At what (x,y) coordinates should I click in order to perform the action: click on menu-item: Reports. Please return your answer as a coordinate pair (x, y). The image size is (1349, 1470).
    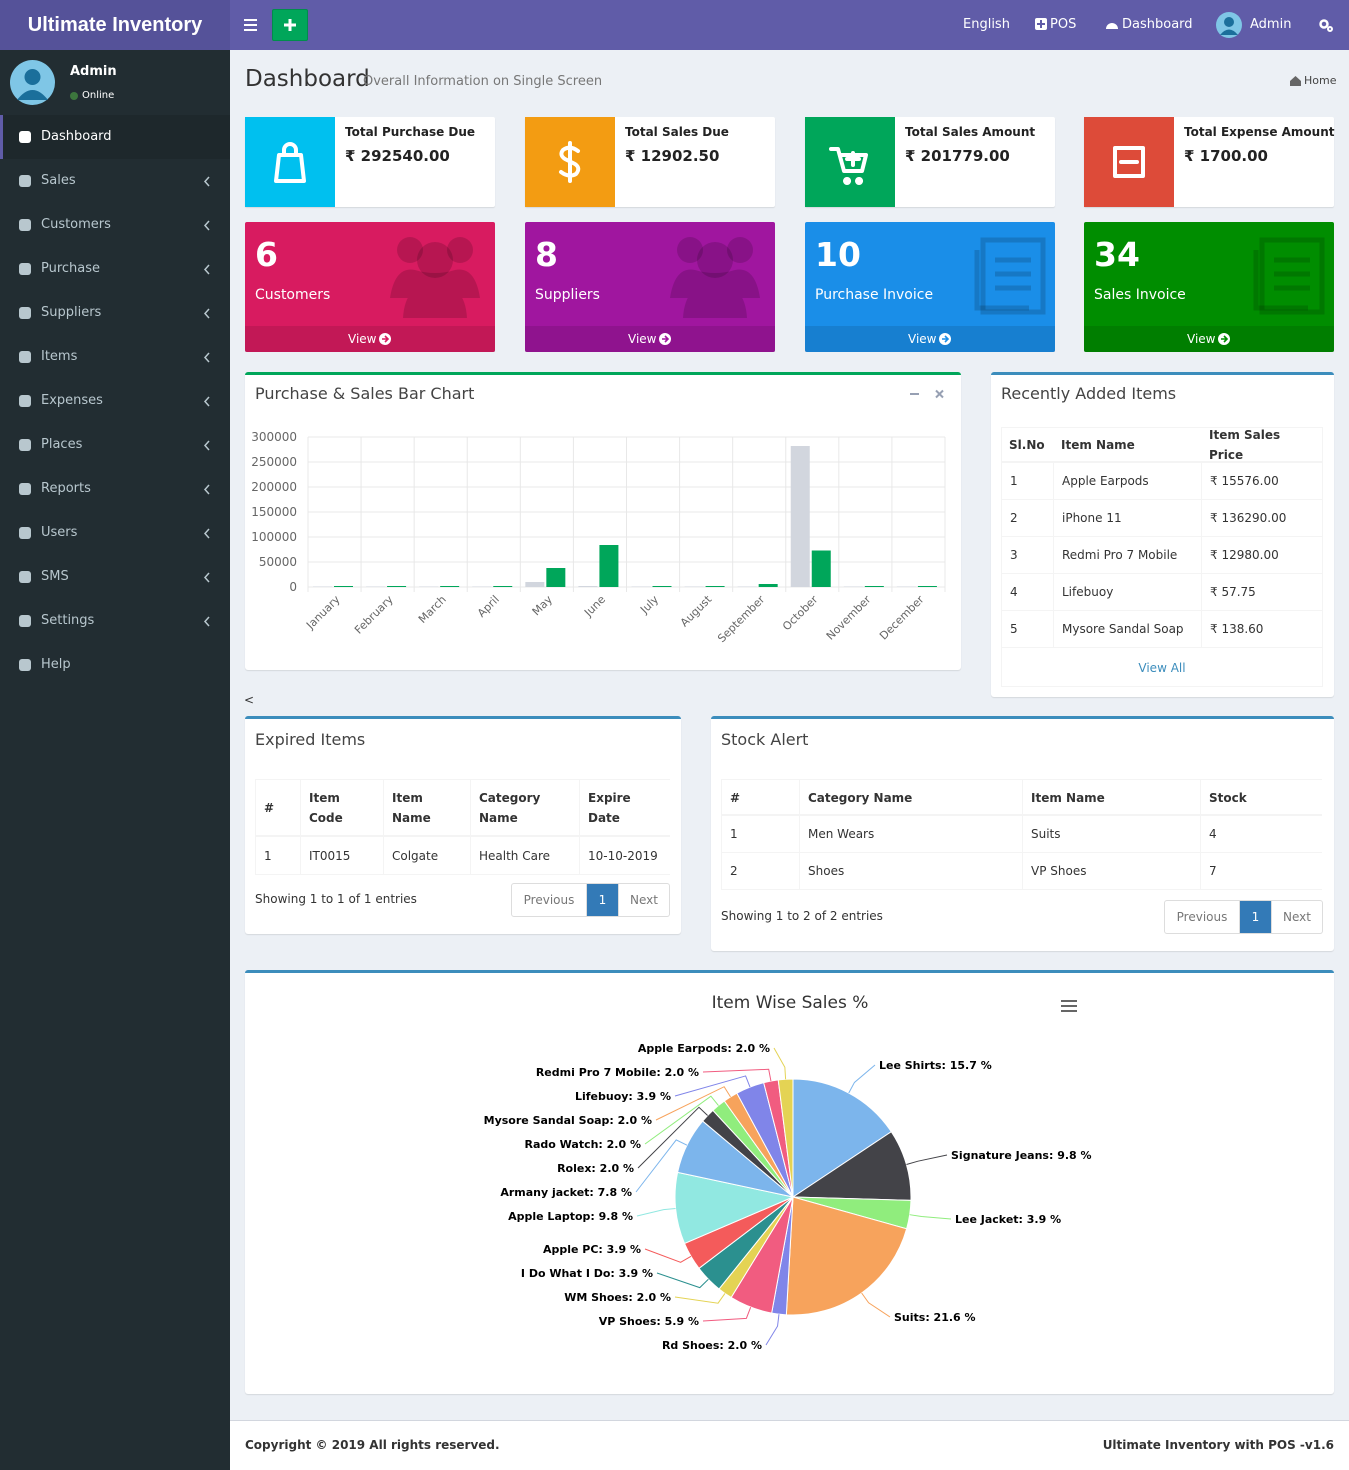
    Looking at the image, I should click on (66, 488).